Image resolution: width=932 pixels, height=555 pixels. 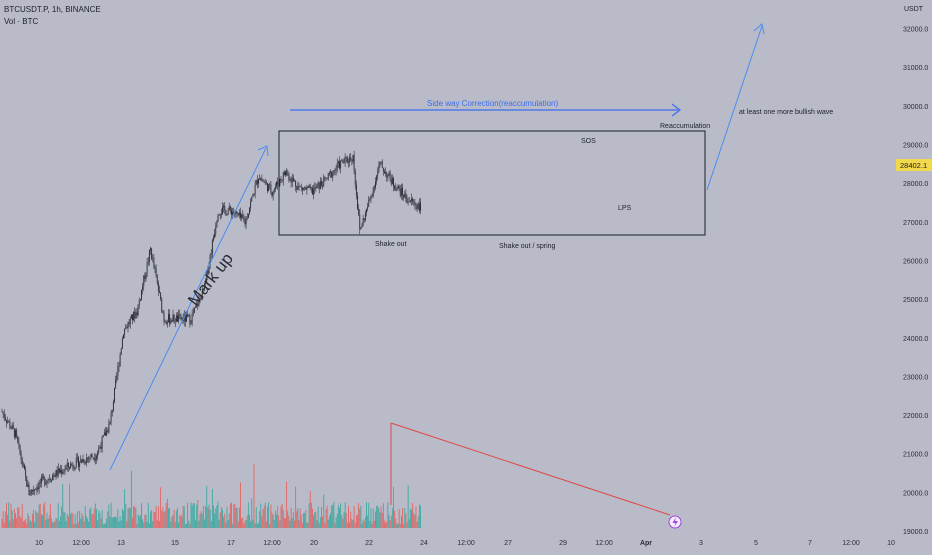 What do you see at coordinates (588, 141) in the screenshot?
I see `sos-label: SOS` at bounding box center [588, 141].